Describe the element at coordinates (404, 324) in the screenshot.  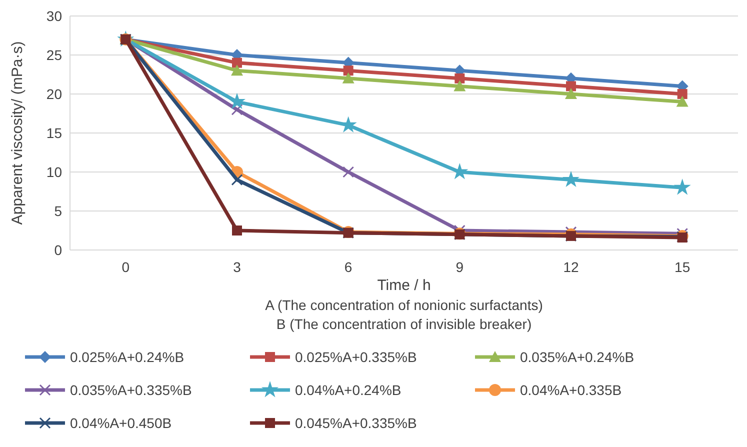
I see `text: B (The concentration of invisible breaker)` at that location.